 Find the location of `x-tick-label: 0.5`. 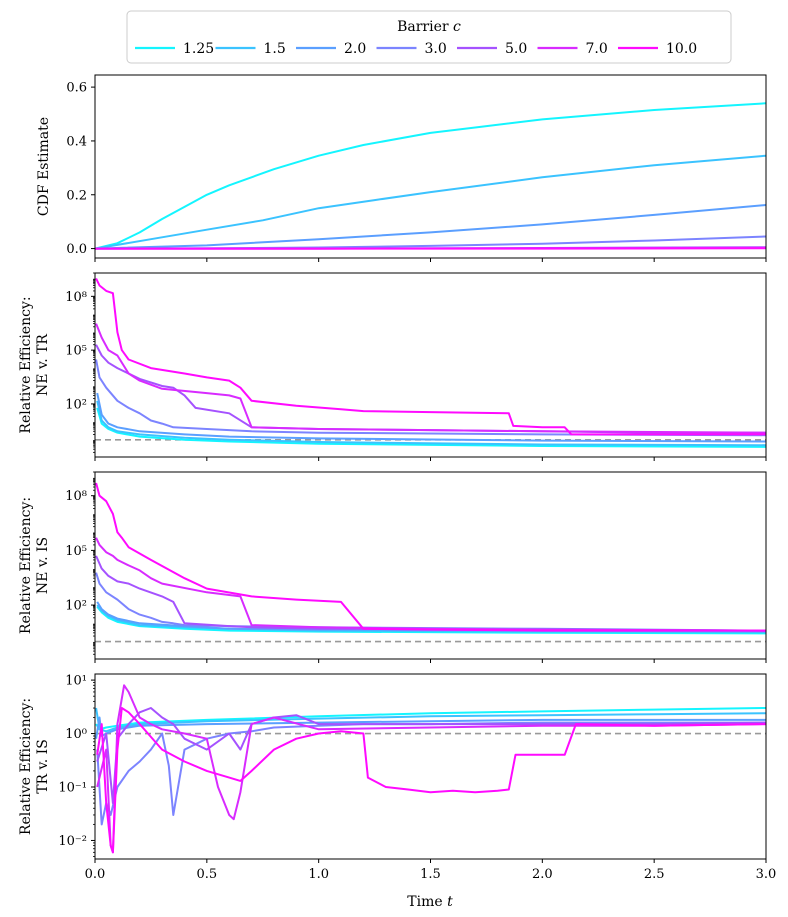

x-tick-label: 0.5 is located at coordinates (206, 874).